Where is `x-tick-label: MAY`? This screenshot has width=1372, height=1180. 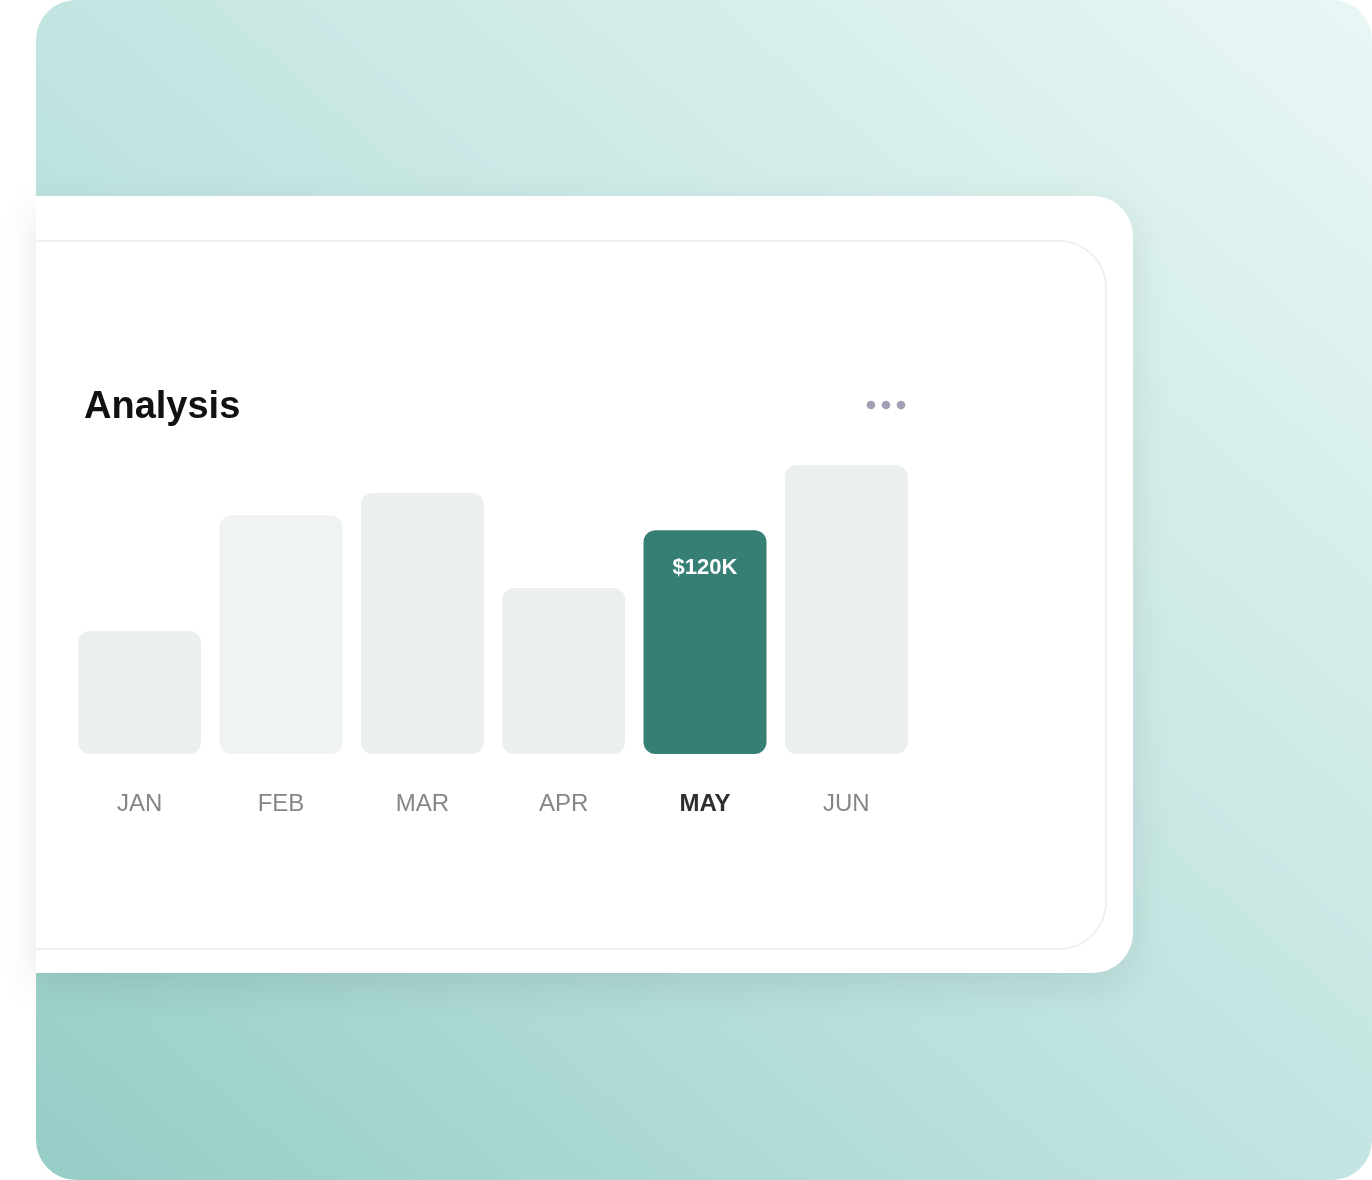
x-tick-label: MAY is located at coordinates (705, 802).